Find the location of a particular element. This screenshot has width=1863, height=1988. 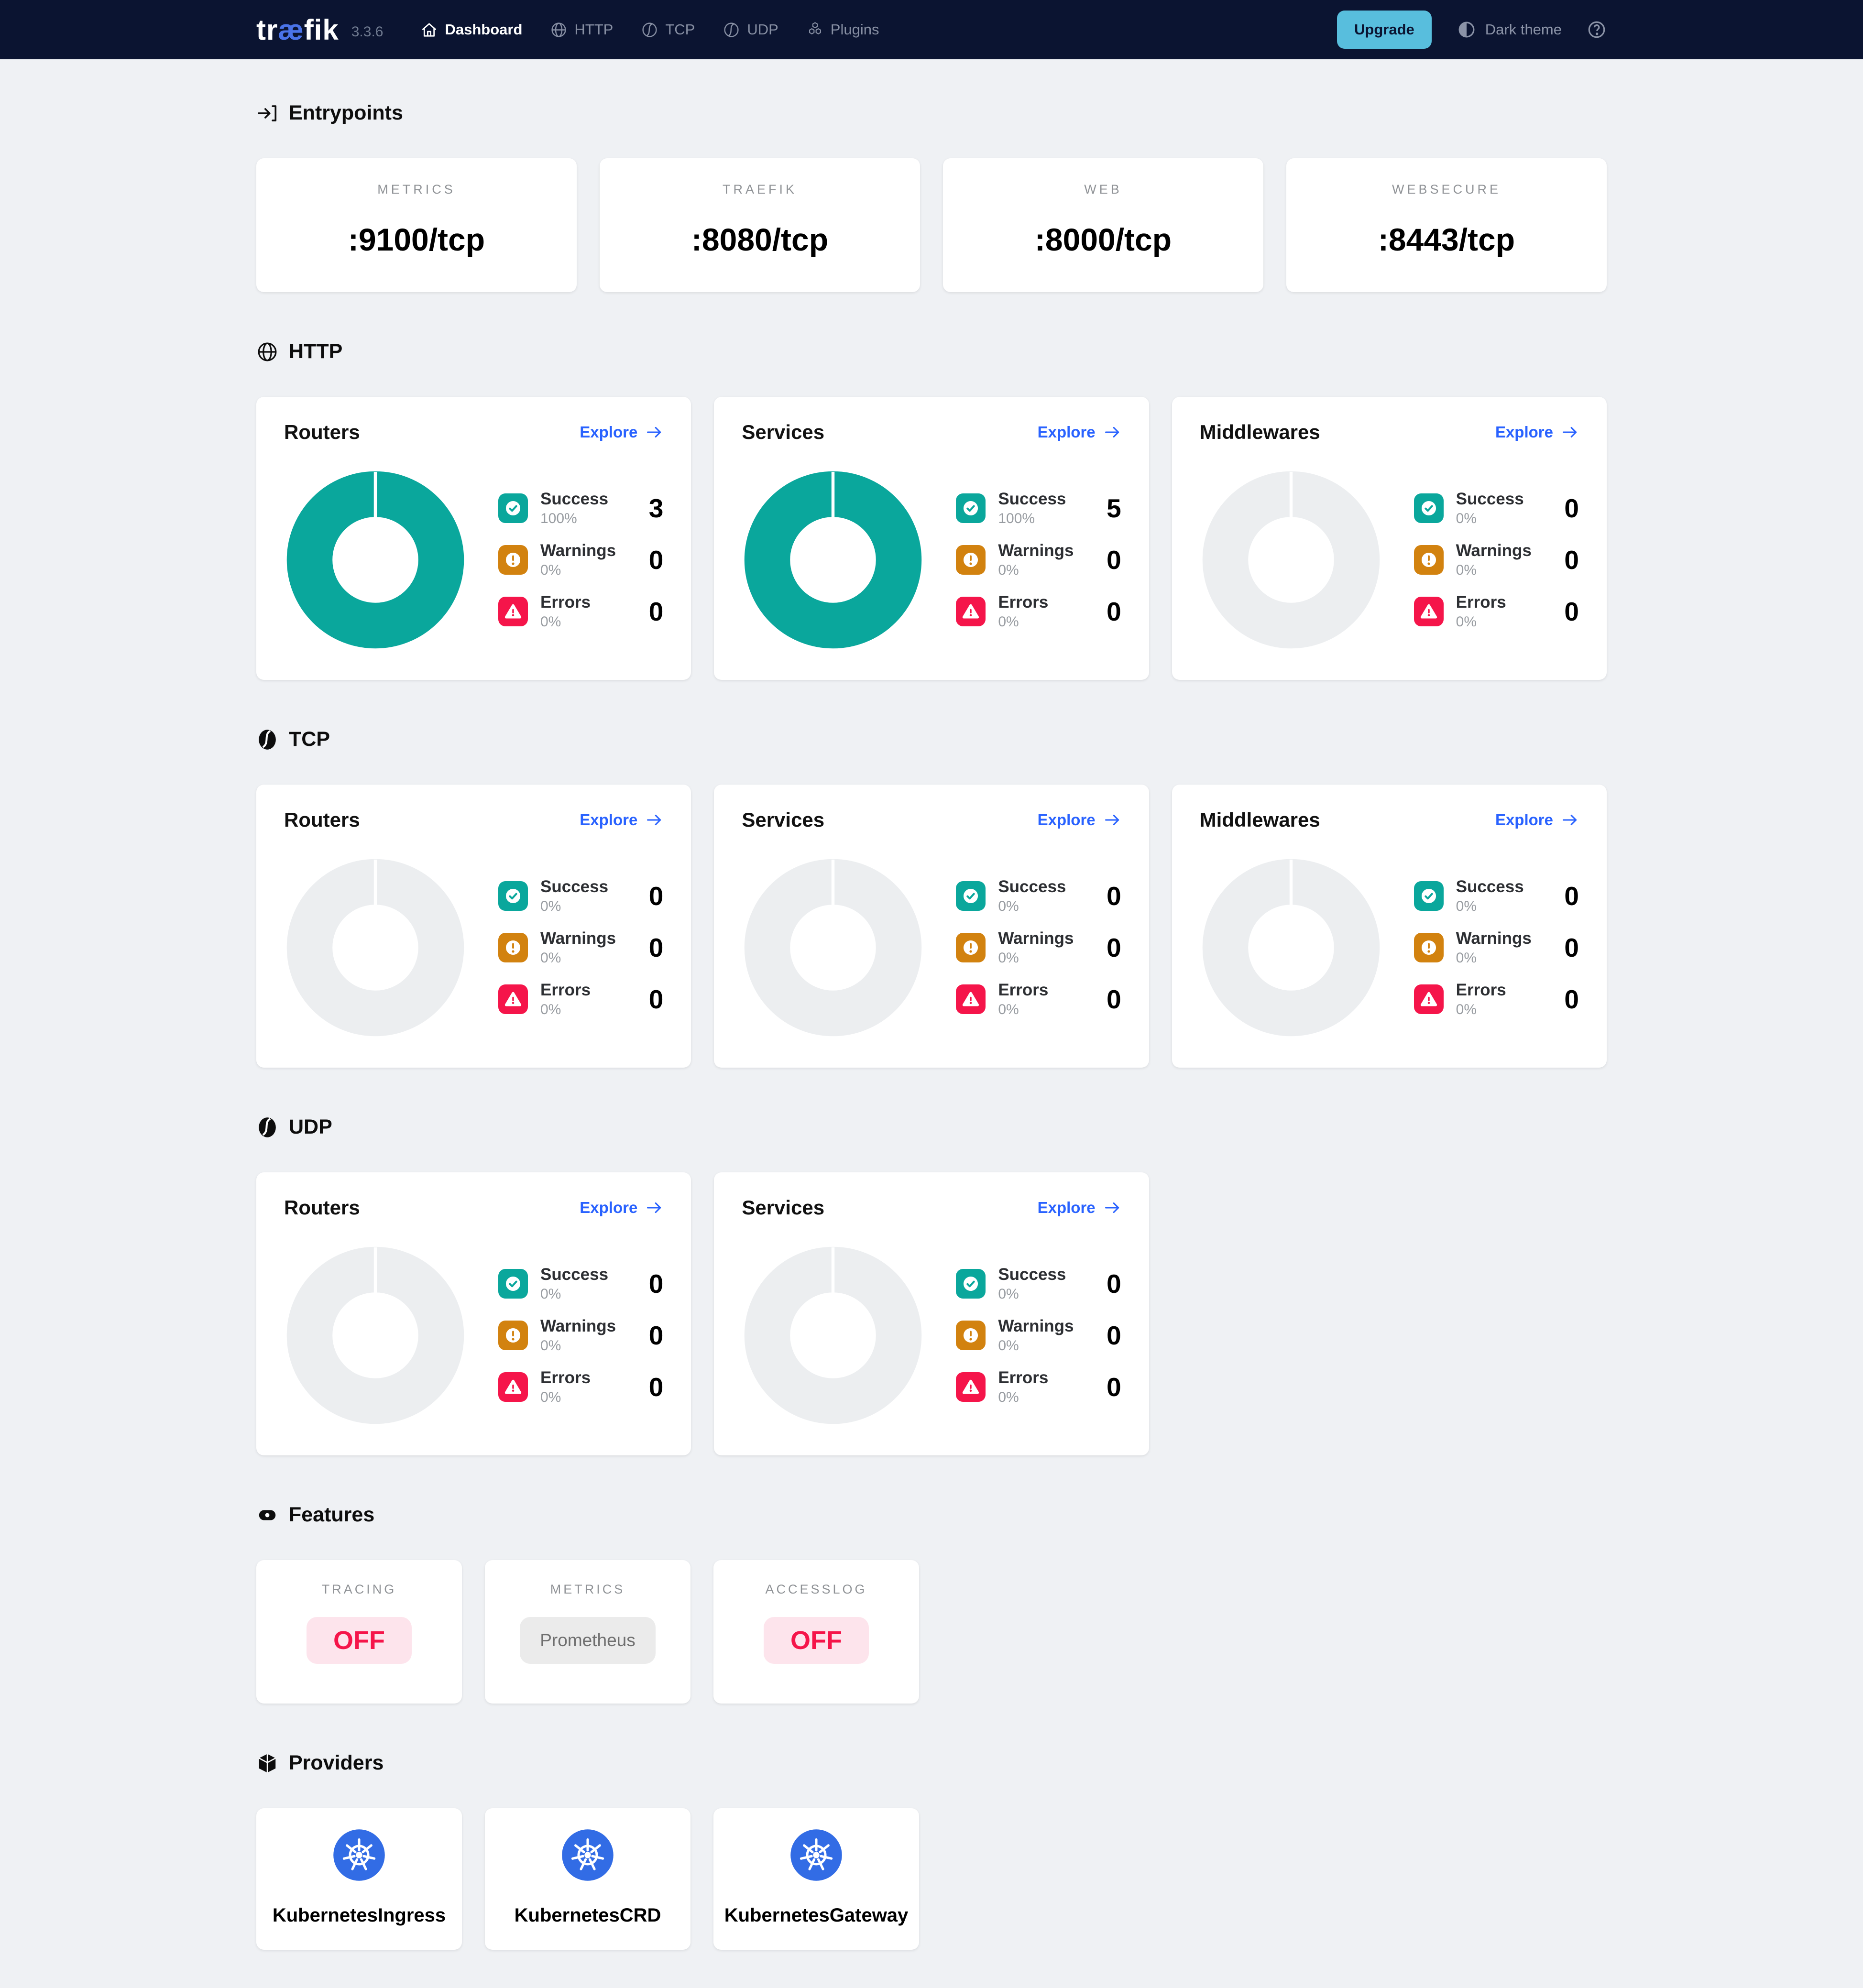

nav-item-udp: UDP is located at coordinates (750, 30).